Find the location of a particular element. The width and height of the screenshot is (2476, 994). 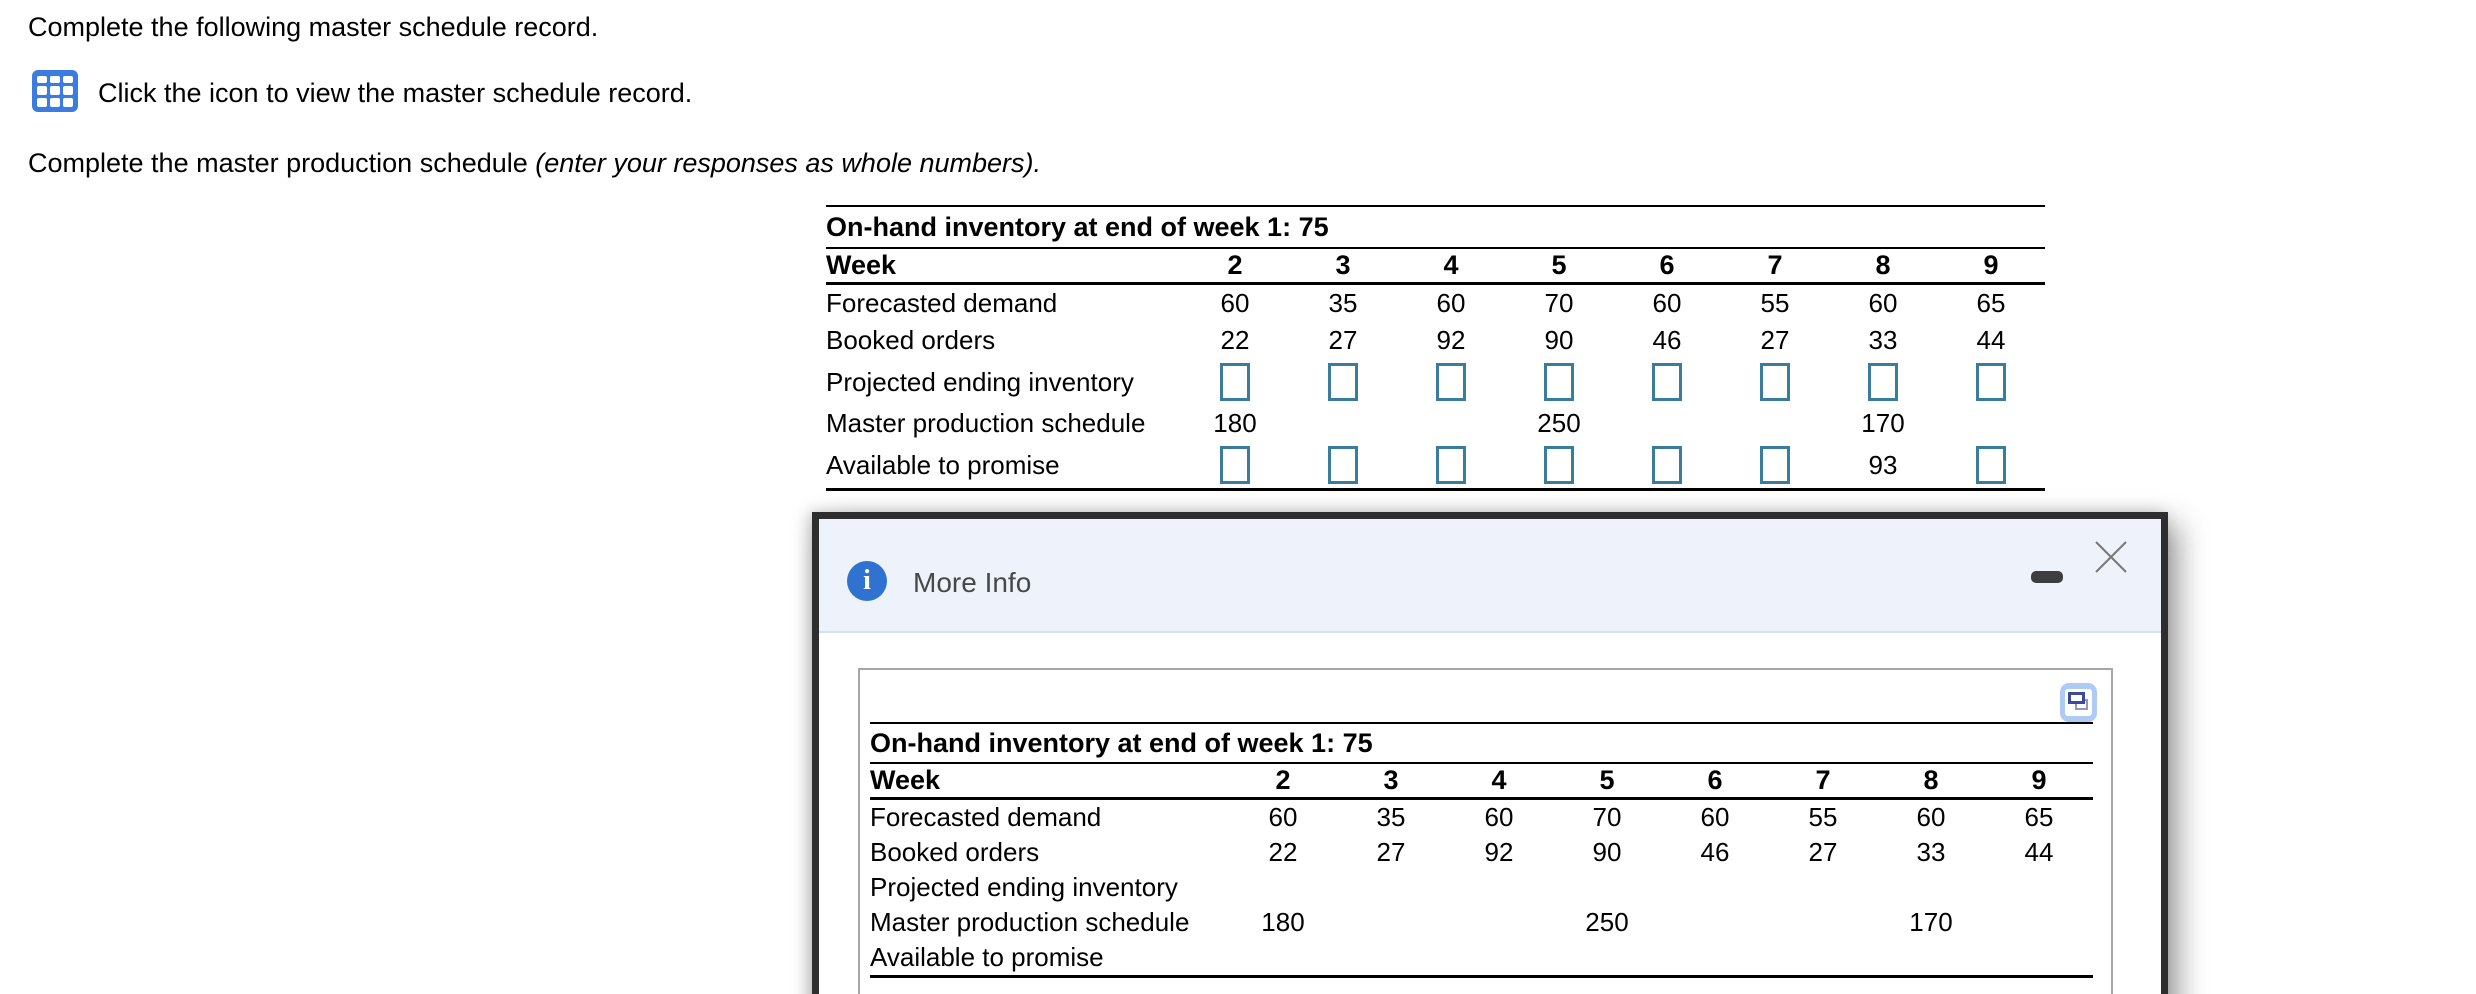

instruction-line-3-normal: Complete the master production schedule is located at coordinates (282, 163).